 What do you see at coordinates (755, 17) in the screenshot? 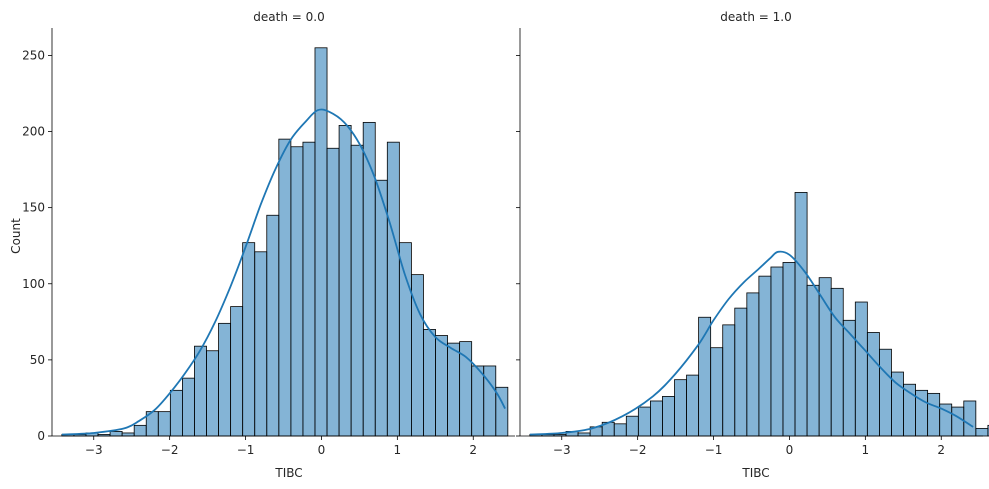
I see `panel-title: death = 1.0` at bounding box center [755, 17].